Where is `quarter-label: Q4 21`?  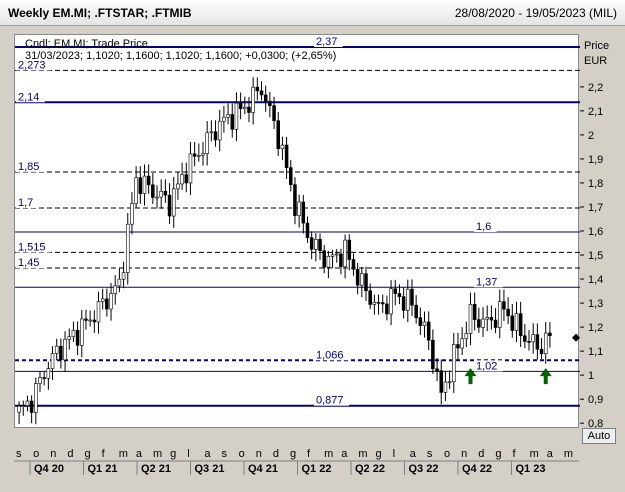 quarter-label: Q4 21 is located at coordinates (263, 469).